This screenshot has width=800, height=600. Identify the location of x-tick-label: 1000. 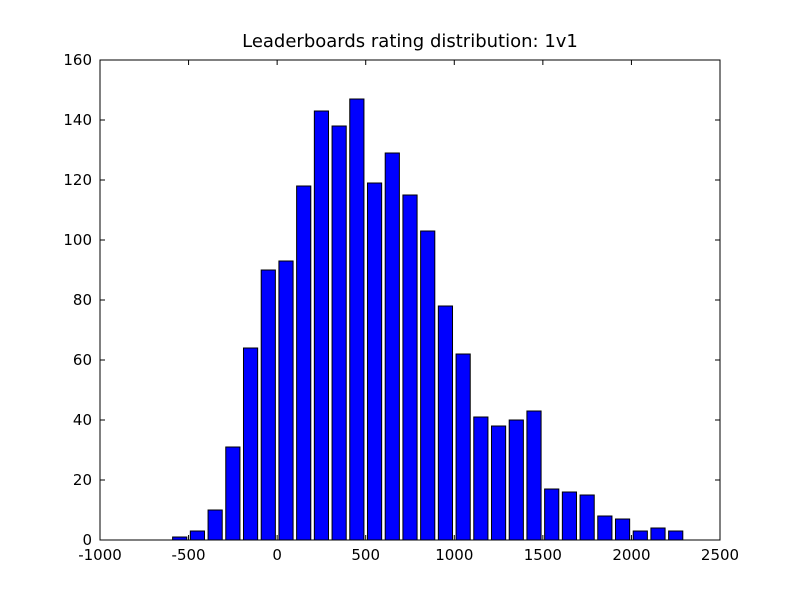
(454, 555).